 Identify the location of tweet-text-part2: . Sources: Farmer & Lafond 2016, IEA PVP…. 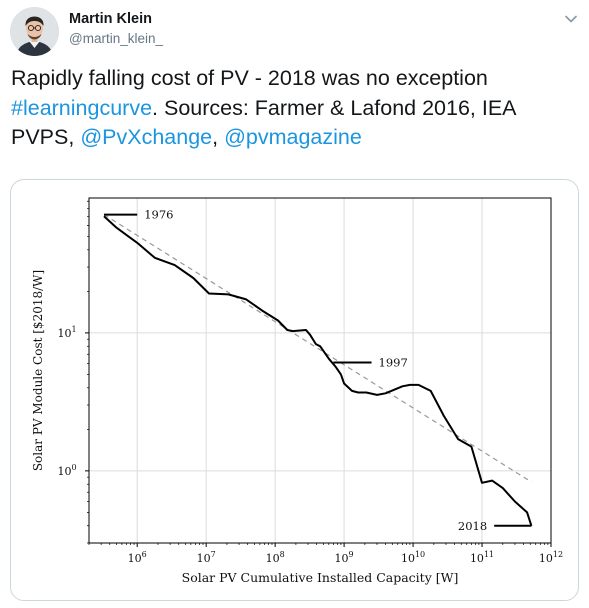
(263, 122).